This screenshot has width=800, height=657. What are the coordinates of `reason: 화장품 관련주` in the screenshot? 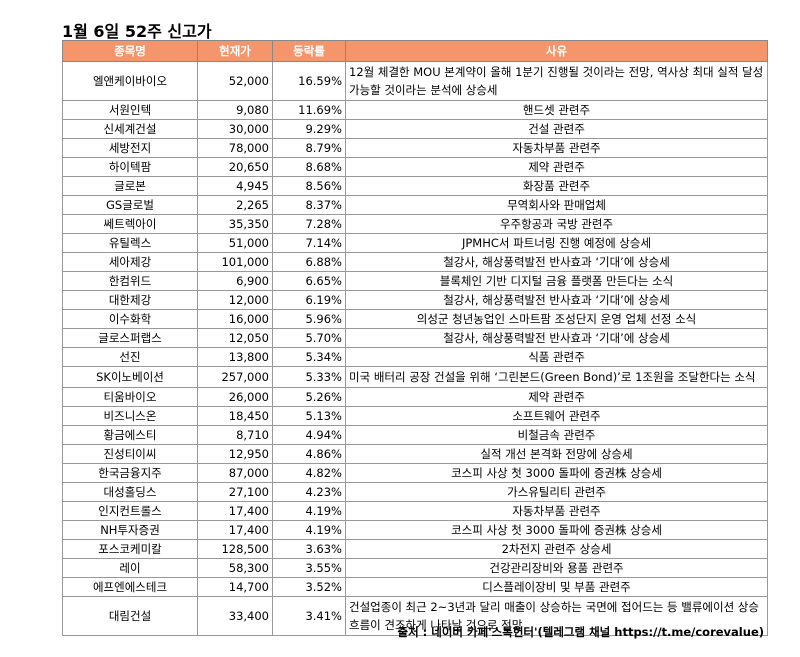 It's located at (556, 186).